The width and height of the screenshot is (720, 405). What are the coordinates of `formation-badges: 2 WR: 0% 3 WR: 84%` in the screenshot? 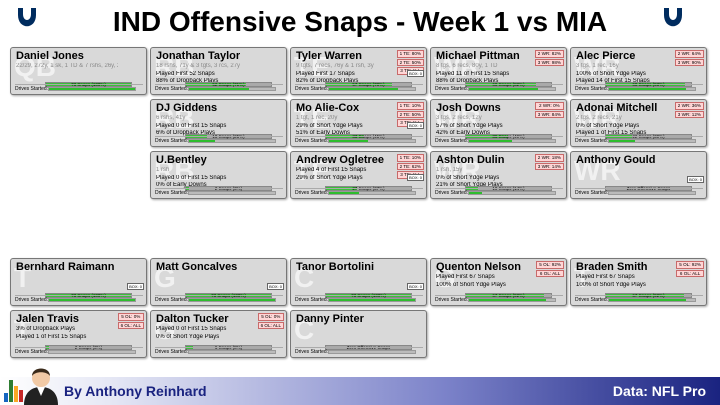 It's located at (549, 110).